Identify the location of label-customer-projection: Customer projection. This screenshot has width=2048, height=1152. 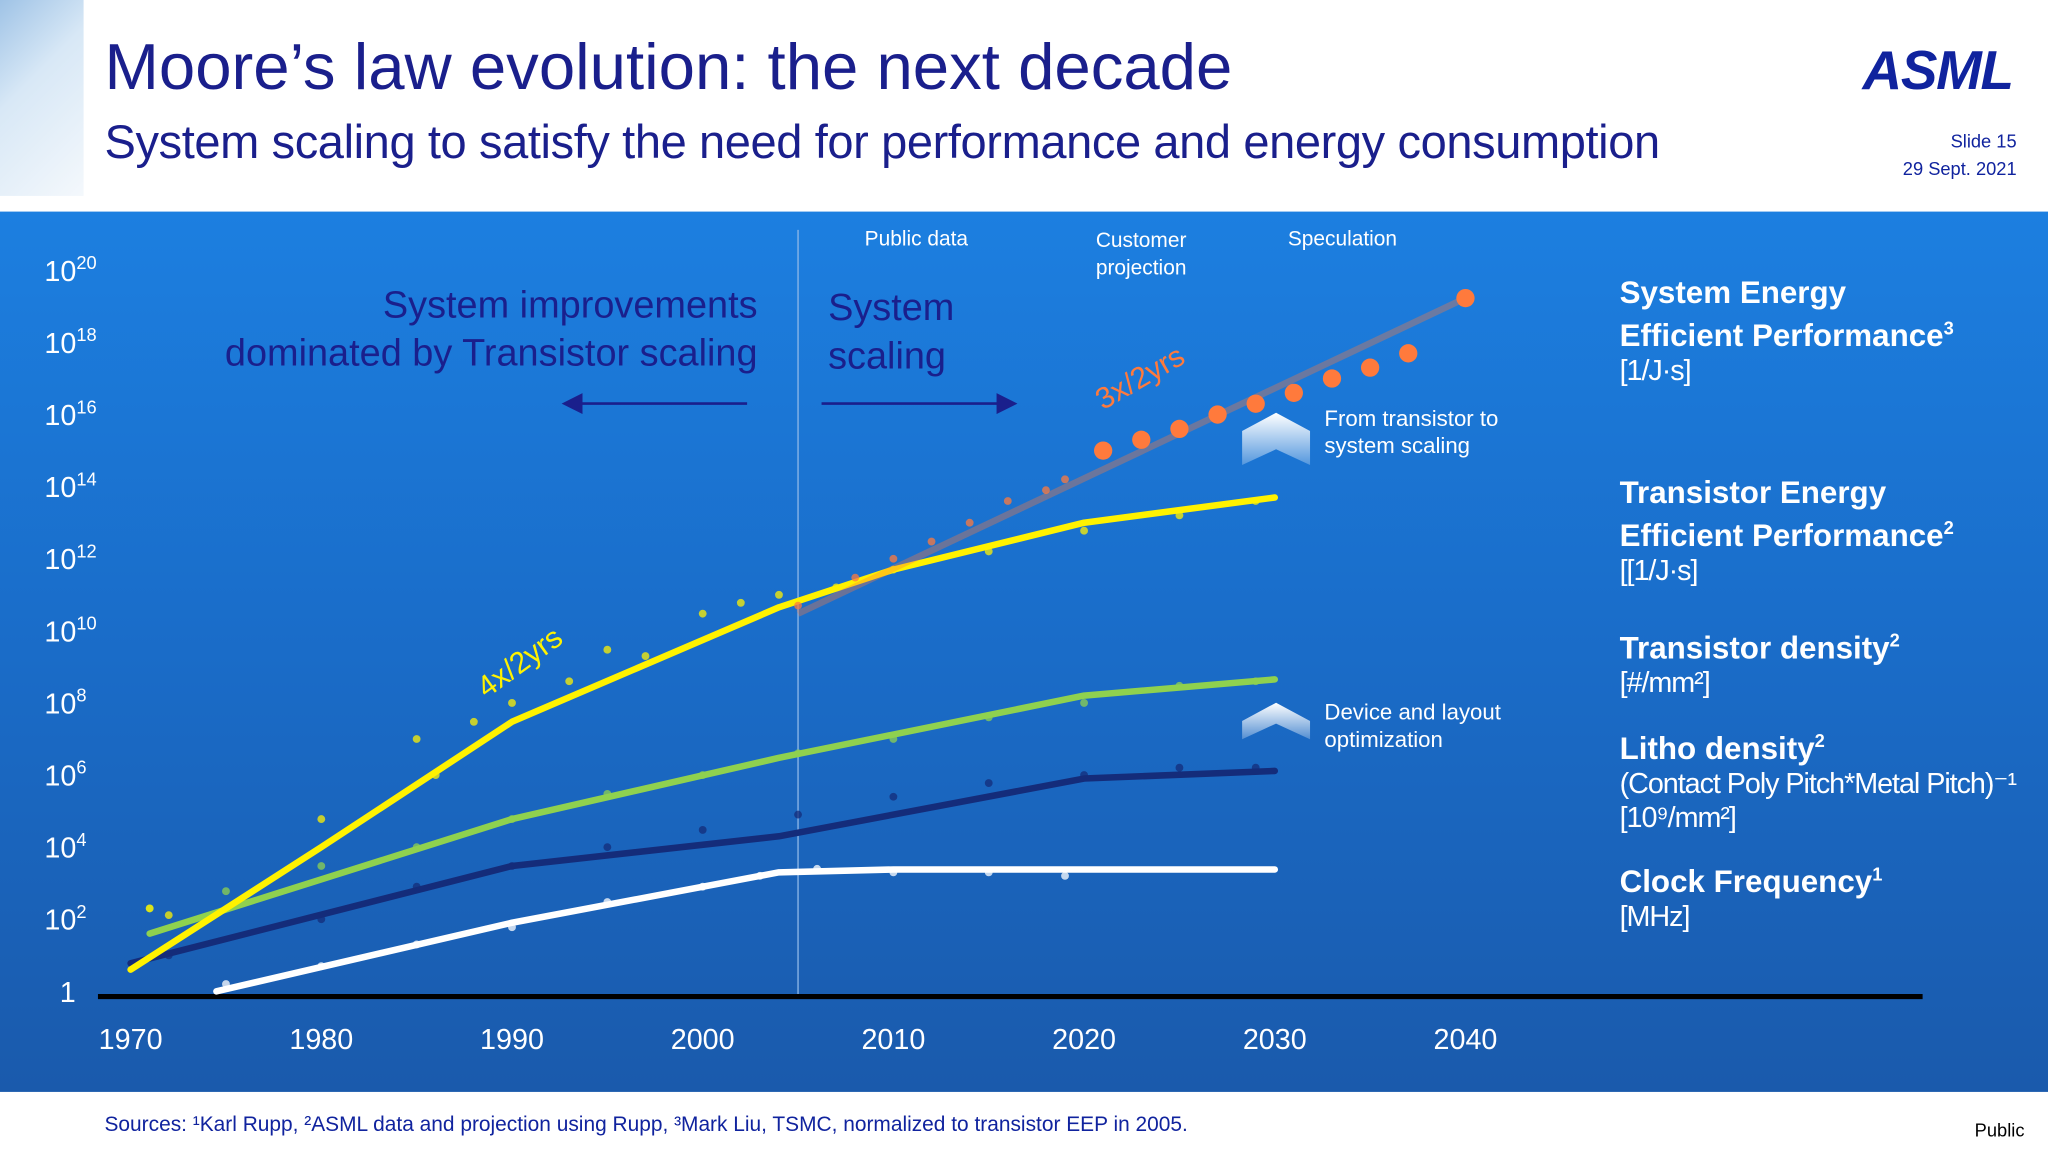
(1141, 254).